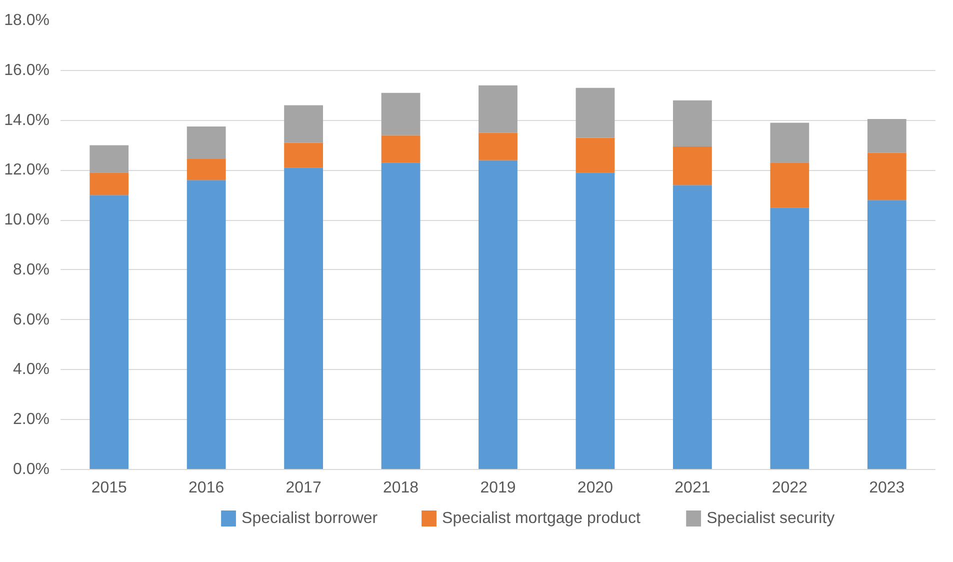 Image resolution: width=953 pixels, height=562 pixels. Describe the element at coordinates (400, 488) in the screenshot. I see `x-tick-label: 2018` at that location.